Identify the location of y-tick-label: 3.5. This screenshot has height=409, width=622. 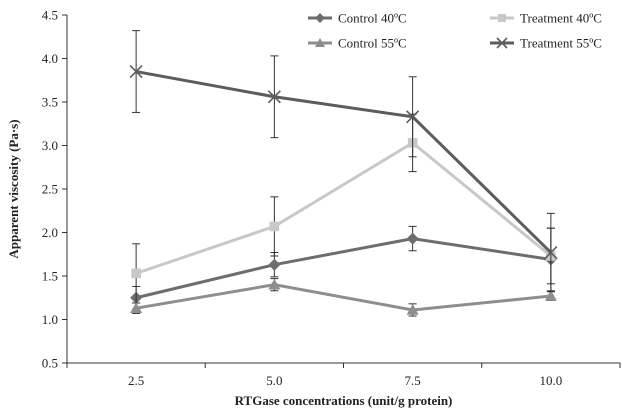
(50, 102).